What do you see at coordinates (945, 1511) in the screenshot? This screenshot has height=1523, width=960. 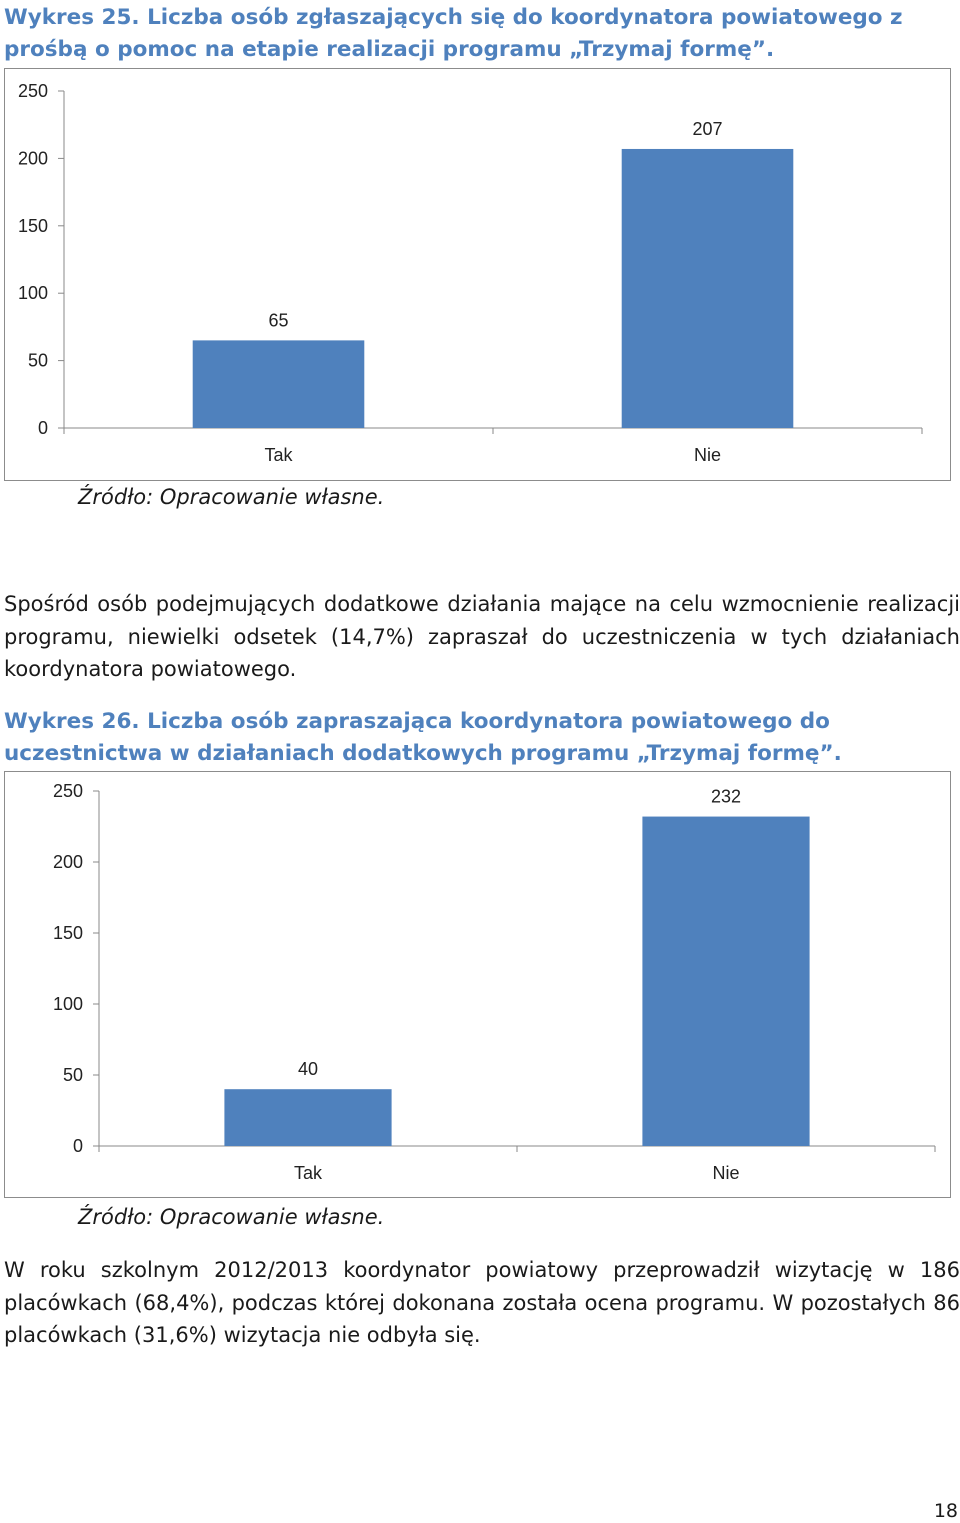 I see `page-number: 18` at bounding box center [945, 1511].